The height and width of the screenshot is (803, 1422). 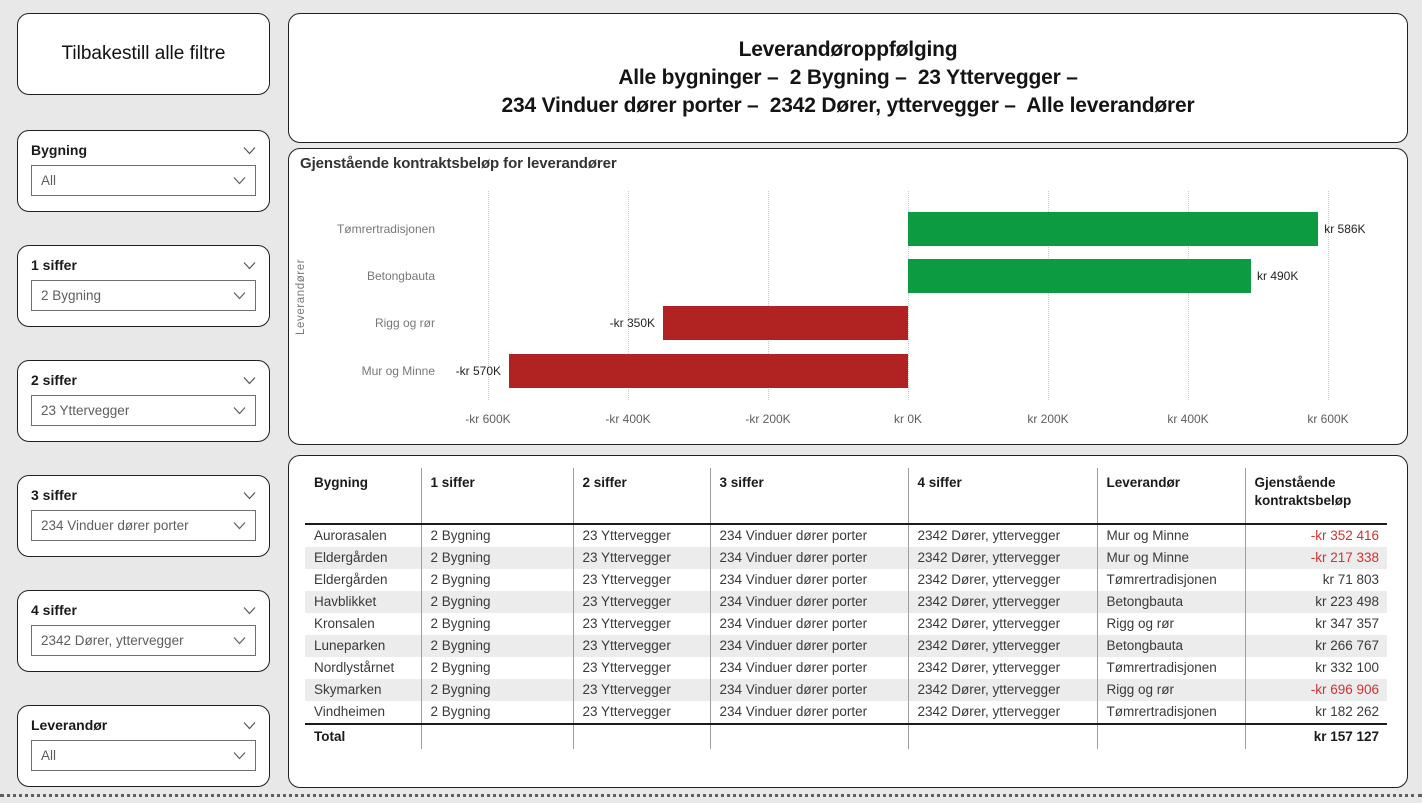 I want to click on table-cell: Kronsalen, so click(x=344, y=624).